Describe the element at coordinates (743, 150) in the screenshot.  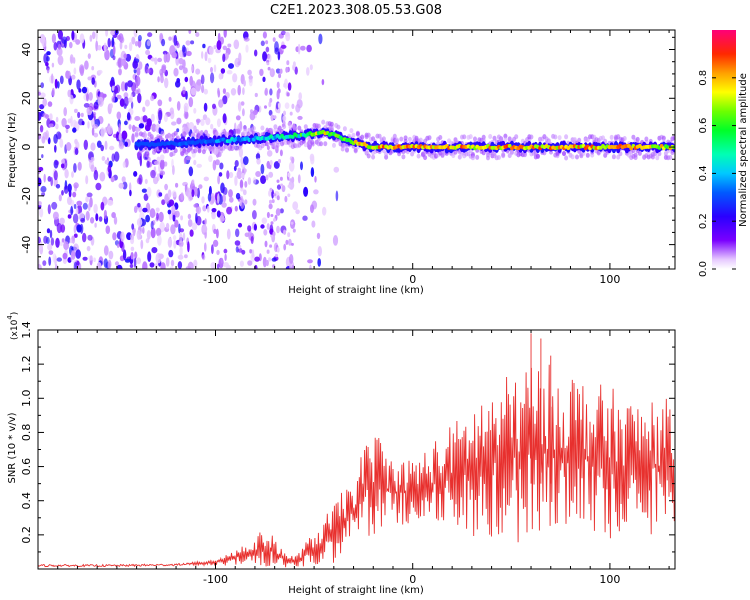
I see `colorbar-label: Normalized spectral amplitude` at that location.